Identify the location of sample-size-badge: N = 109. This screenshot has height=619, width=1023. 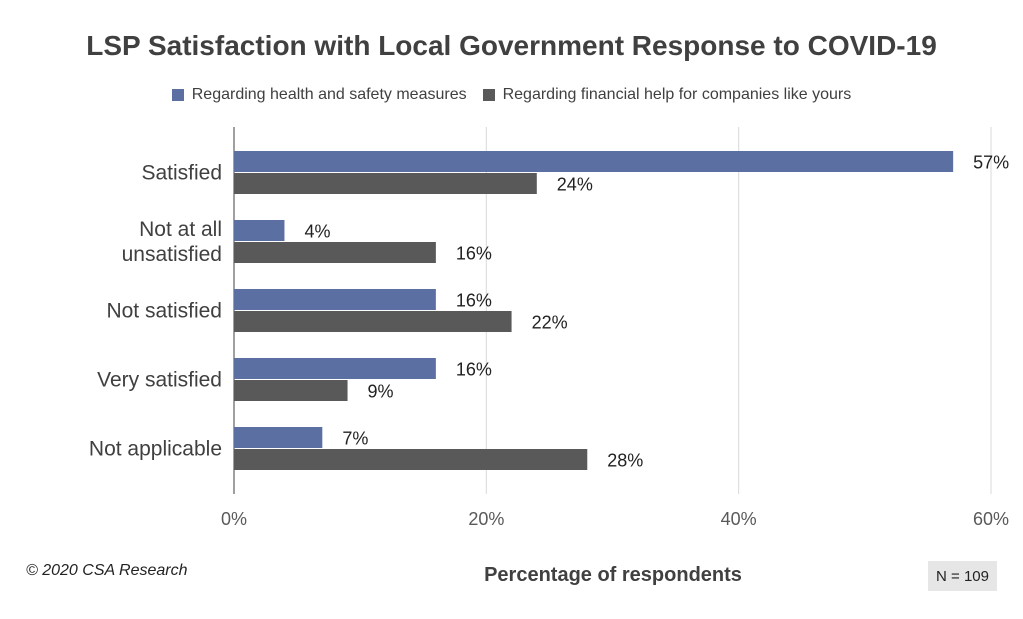
(962, 576).